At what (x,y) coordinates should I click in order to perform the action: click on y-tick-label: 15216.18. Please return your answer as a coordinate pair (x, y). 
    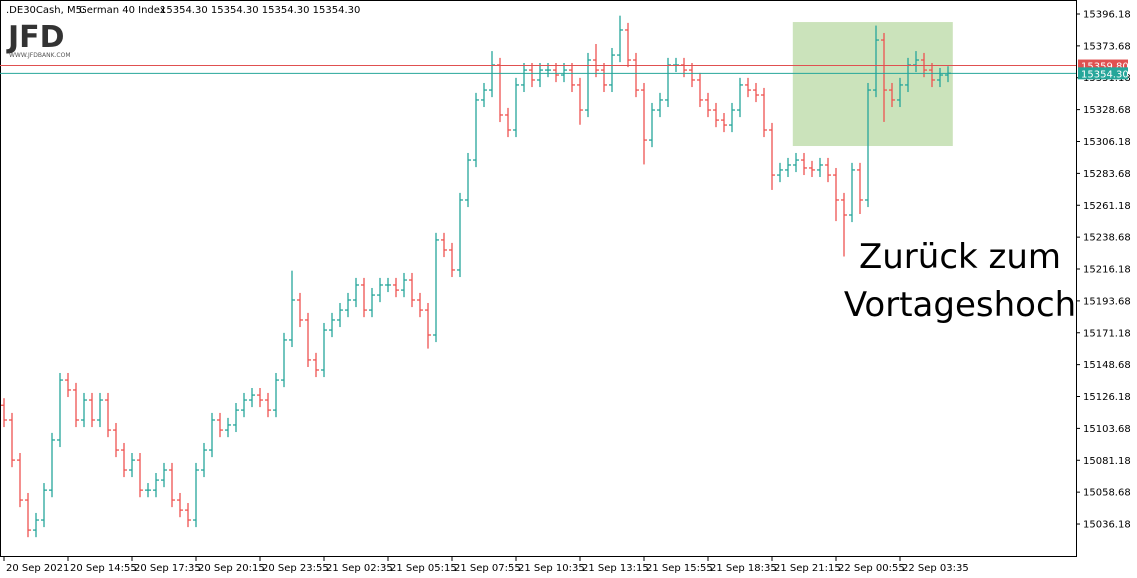
    Looking at the image, I should click on (1107, 270).